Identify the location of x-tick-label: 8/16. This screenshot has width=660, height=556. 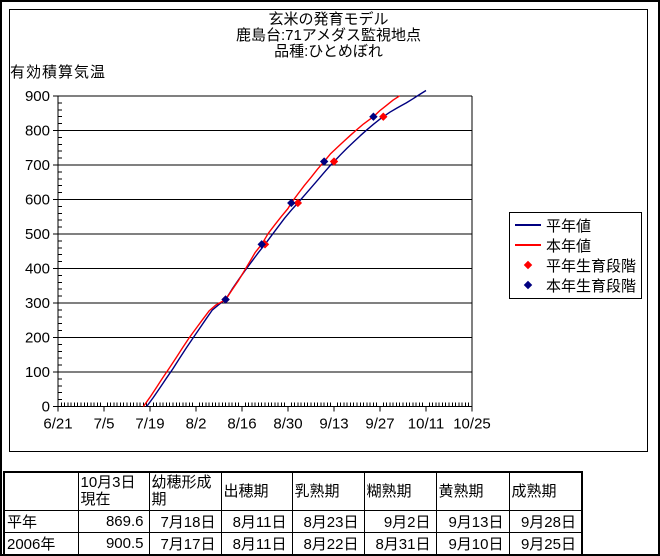
(241, 424).